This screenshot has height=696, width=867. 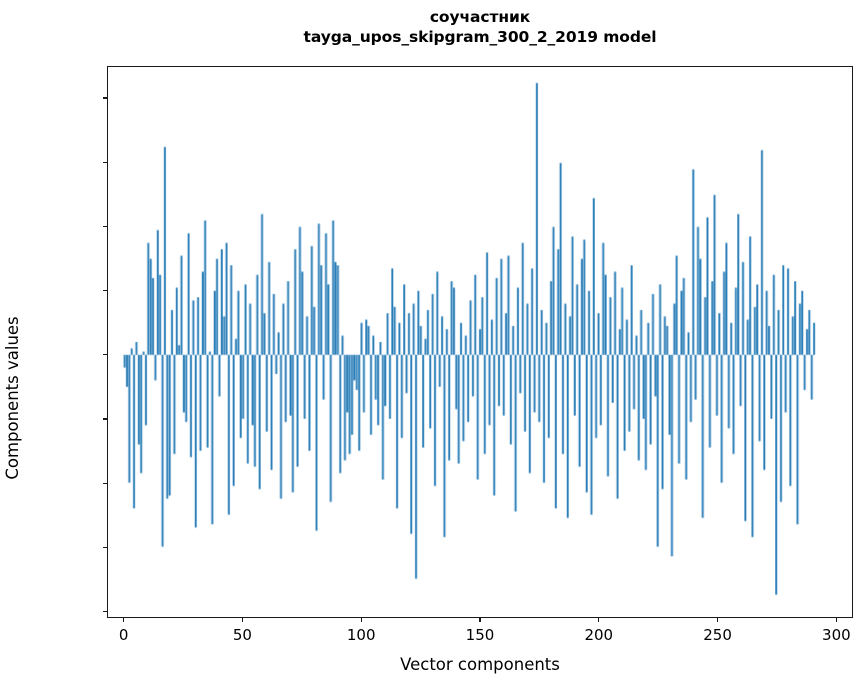 What do you see at coordinates (11, 239) in the screenshot?
I see `y-axis-label: Components values` at bounding box center [11, 239].